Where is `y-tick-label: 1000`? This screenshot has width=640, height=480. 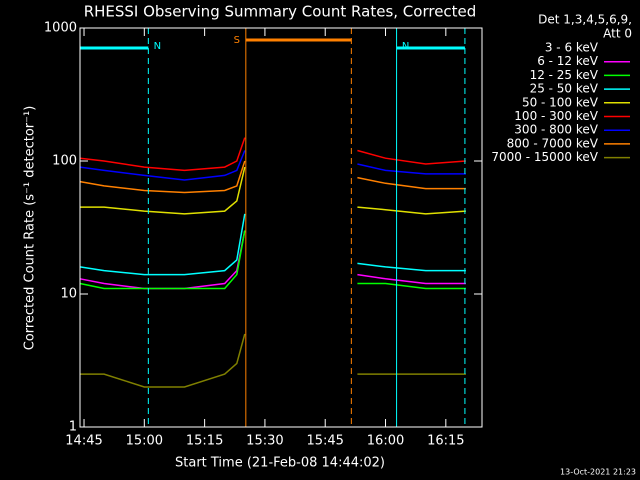
y-tick-label: 1000 is located at coordinates (60, 28).